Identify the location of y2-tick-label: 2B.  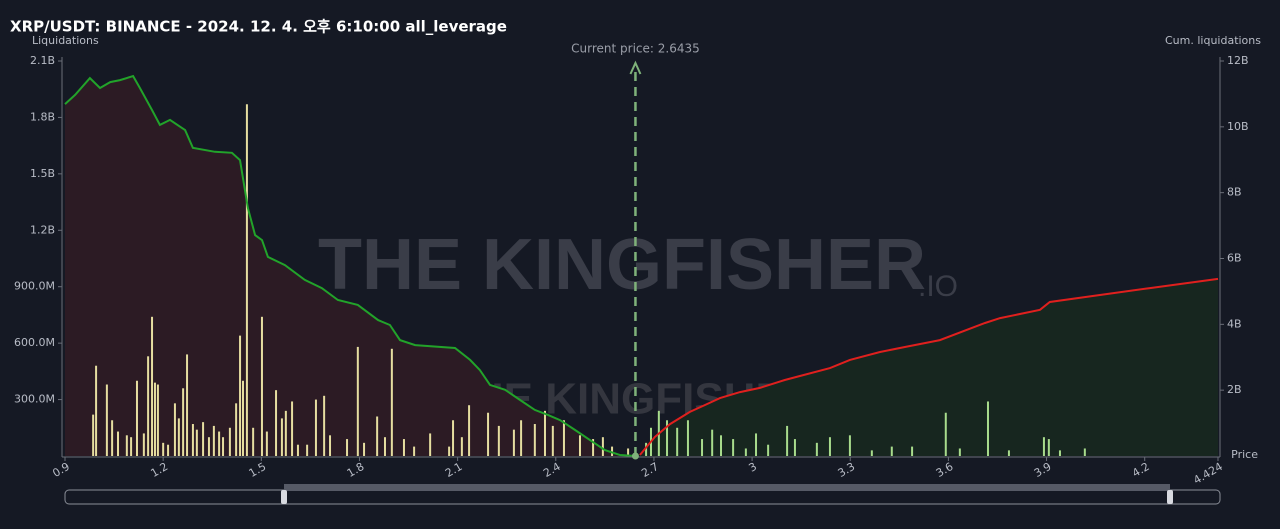
(1234, 389).